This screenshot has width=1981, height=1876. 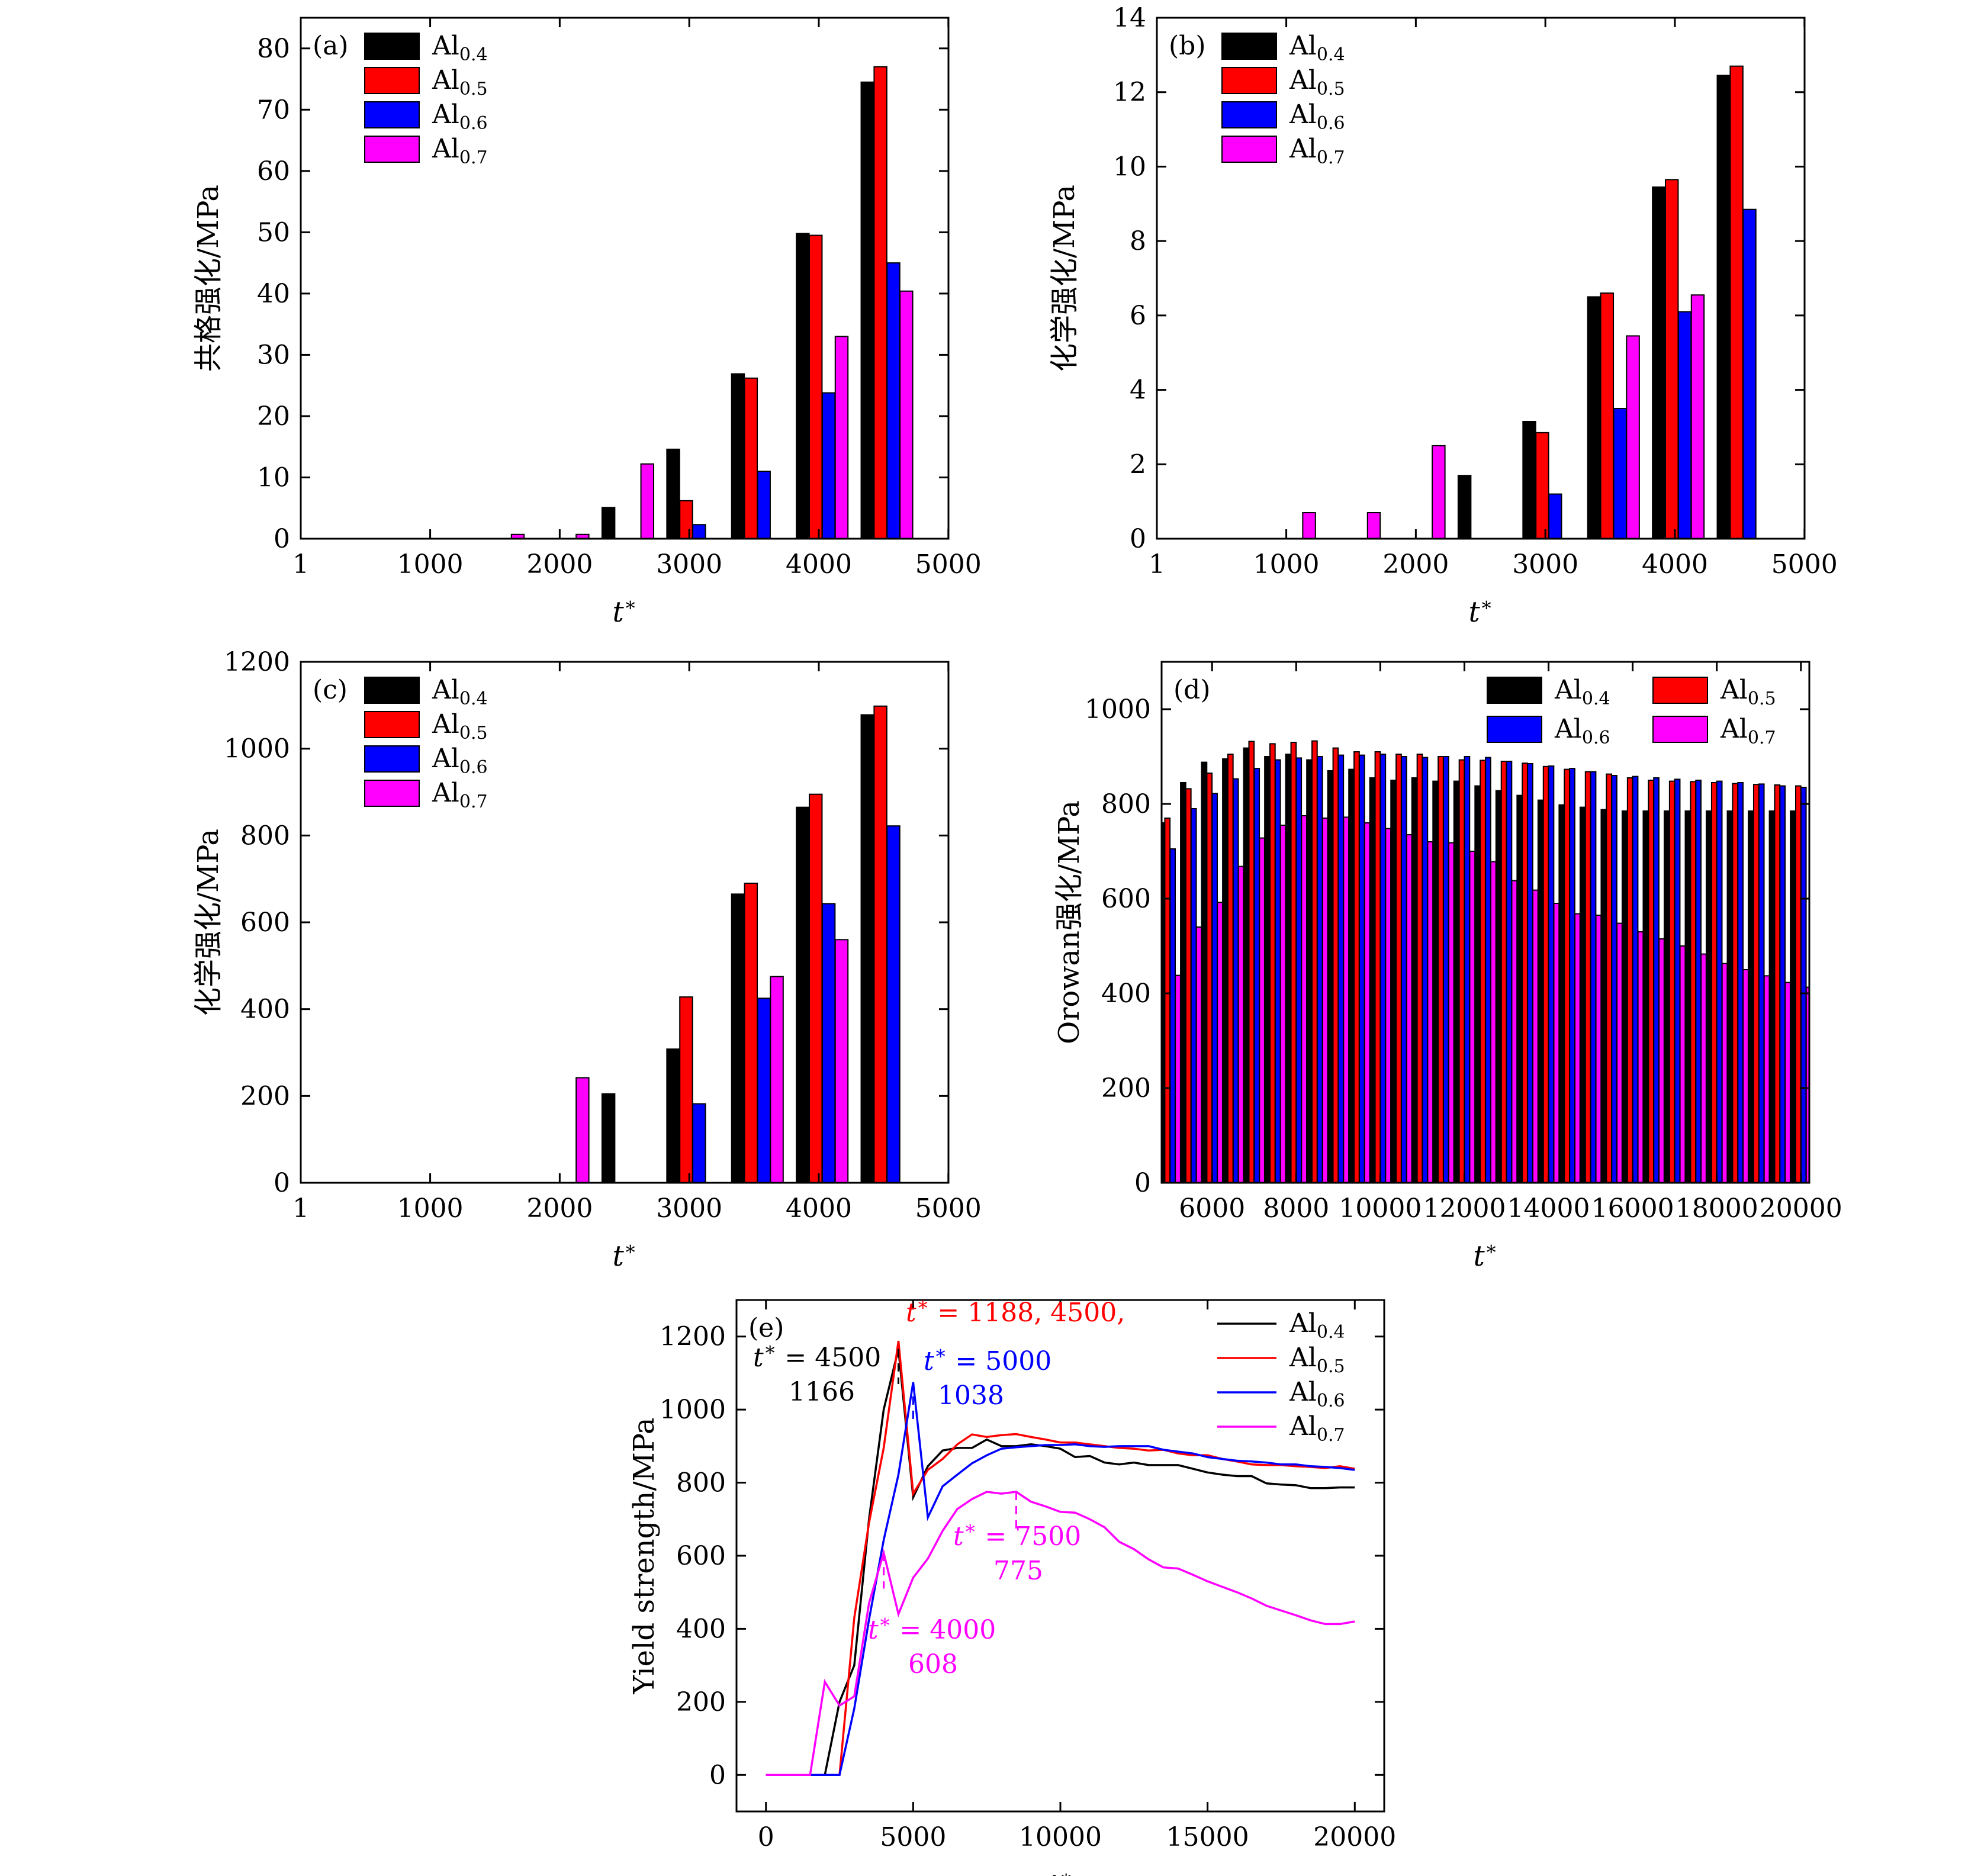 What do you see at coordinates (257, 749) in the screenshot?
I see `y-tick-label: 1000` at bounding box center [257, 749].